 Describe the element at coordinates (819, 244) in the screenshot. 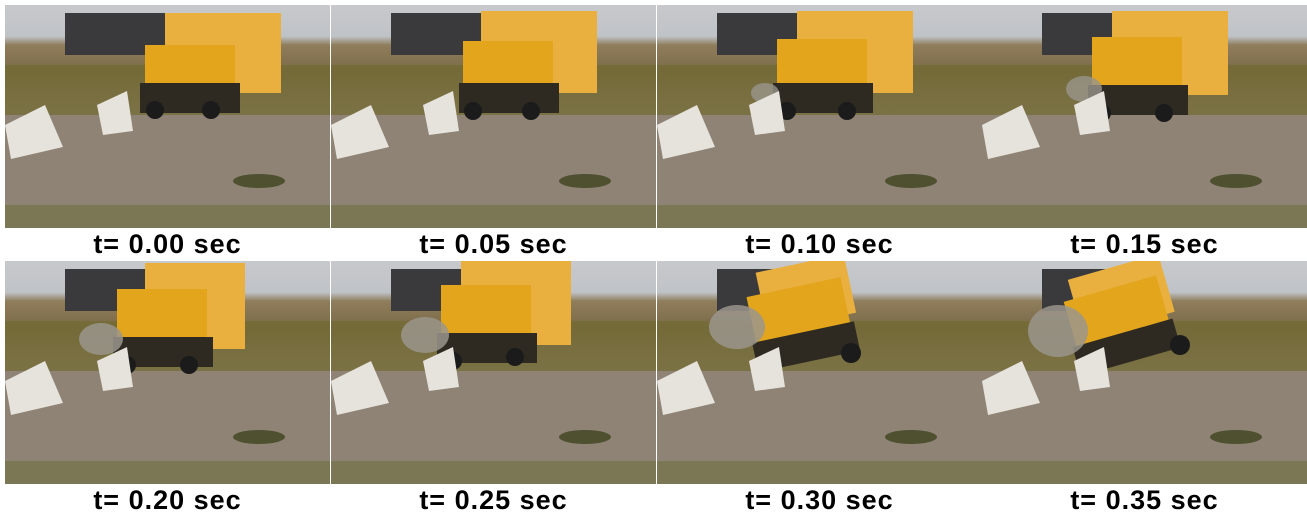

I see `timestamp-caption: t= 0.10 sec` at that location.